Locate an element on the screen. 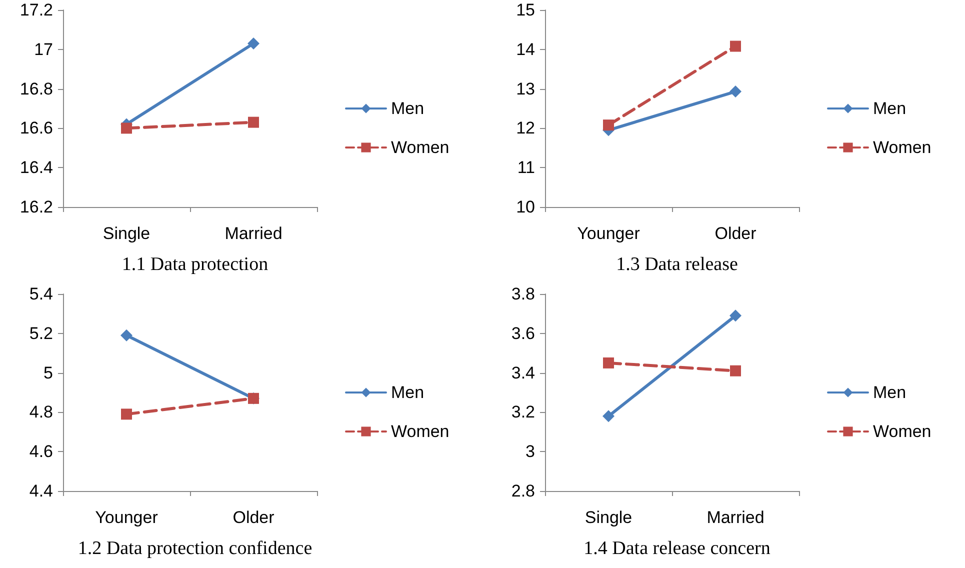  y-tick-label: 4.4 is located at coordinates (41, 491).